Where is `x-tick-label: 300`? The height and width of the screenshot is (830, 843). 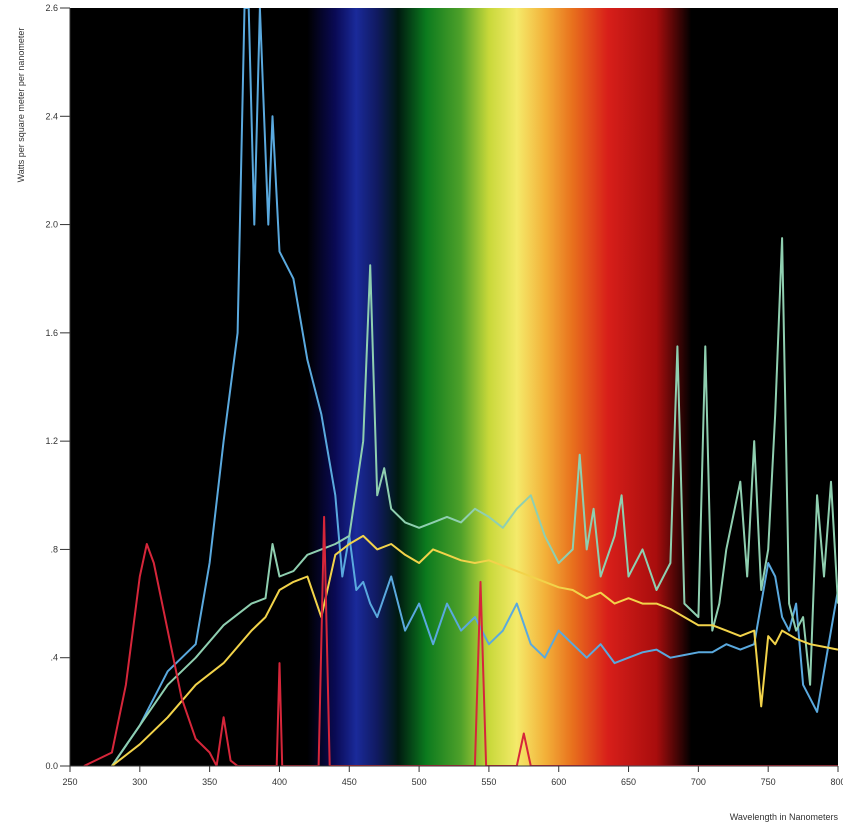 x-tick-label: 300 is located at coordinates (139, 782).